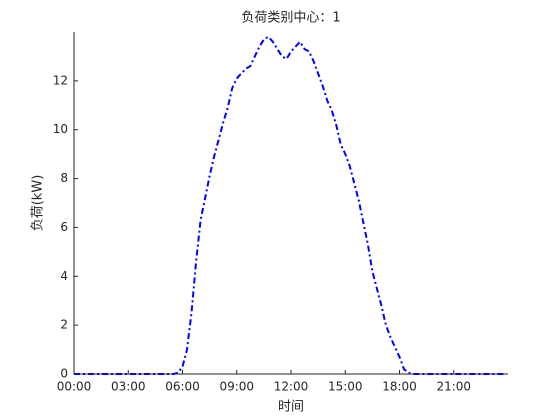 This screenshot has width=560, height=420. What do you see at coordinates (64, 227) in the screenshot?
I see `y-tick-label: 6` at bounding box center [64, 227].